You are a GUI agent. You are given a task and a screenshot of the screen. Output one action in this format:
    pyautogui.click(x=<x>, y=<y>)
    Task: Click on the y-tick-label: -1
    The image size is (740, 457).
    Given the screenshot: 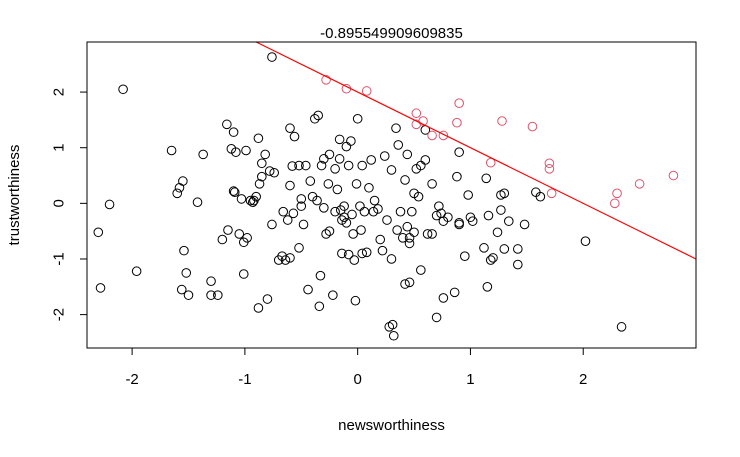 What is the action you would take?
    pyautogui.click(x=59, y=258)
    